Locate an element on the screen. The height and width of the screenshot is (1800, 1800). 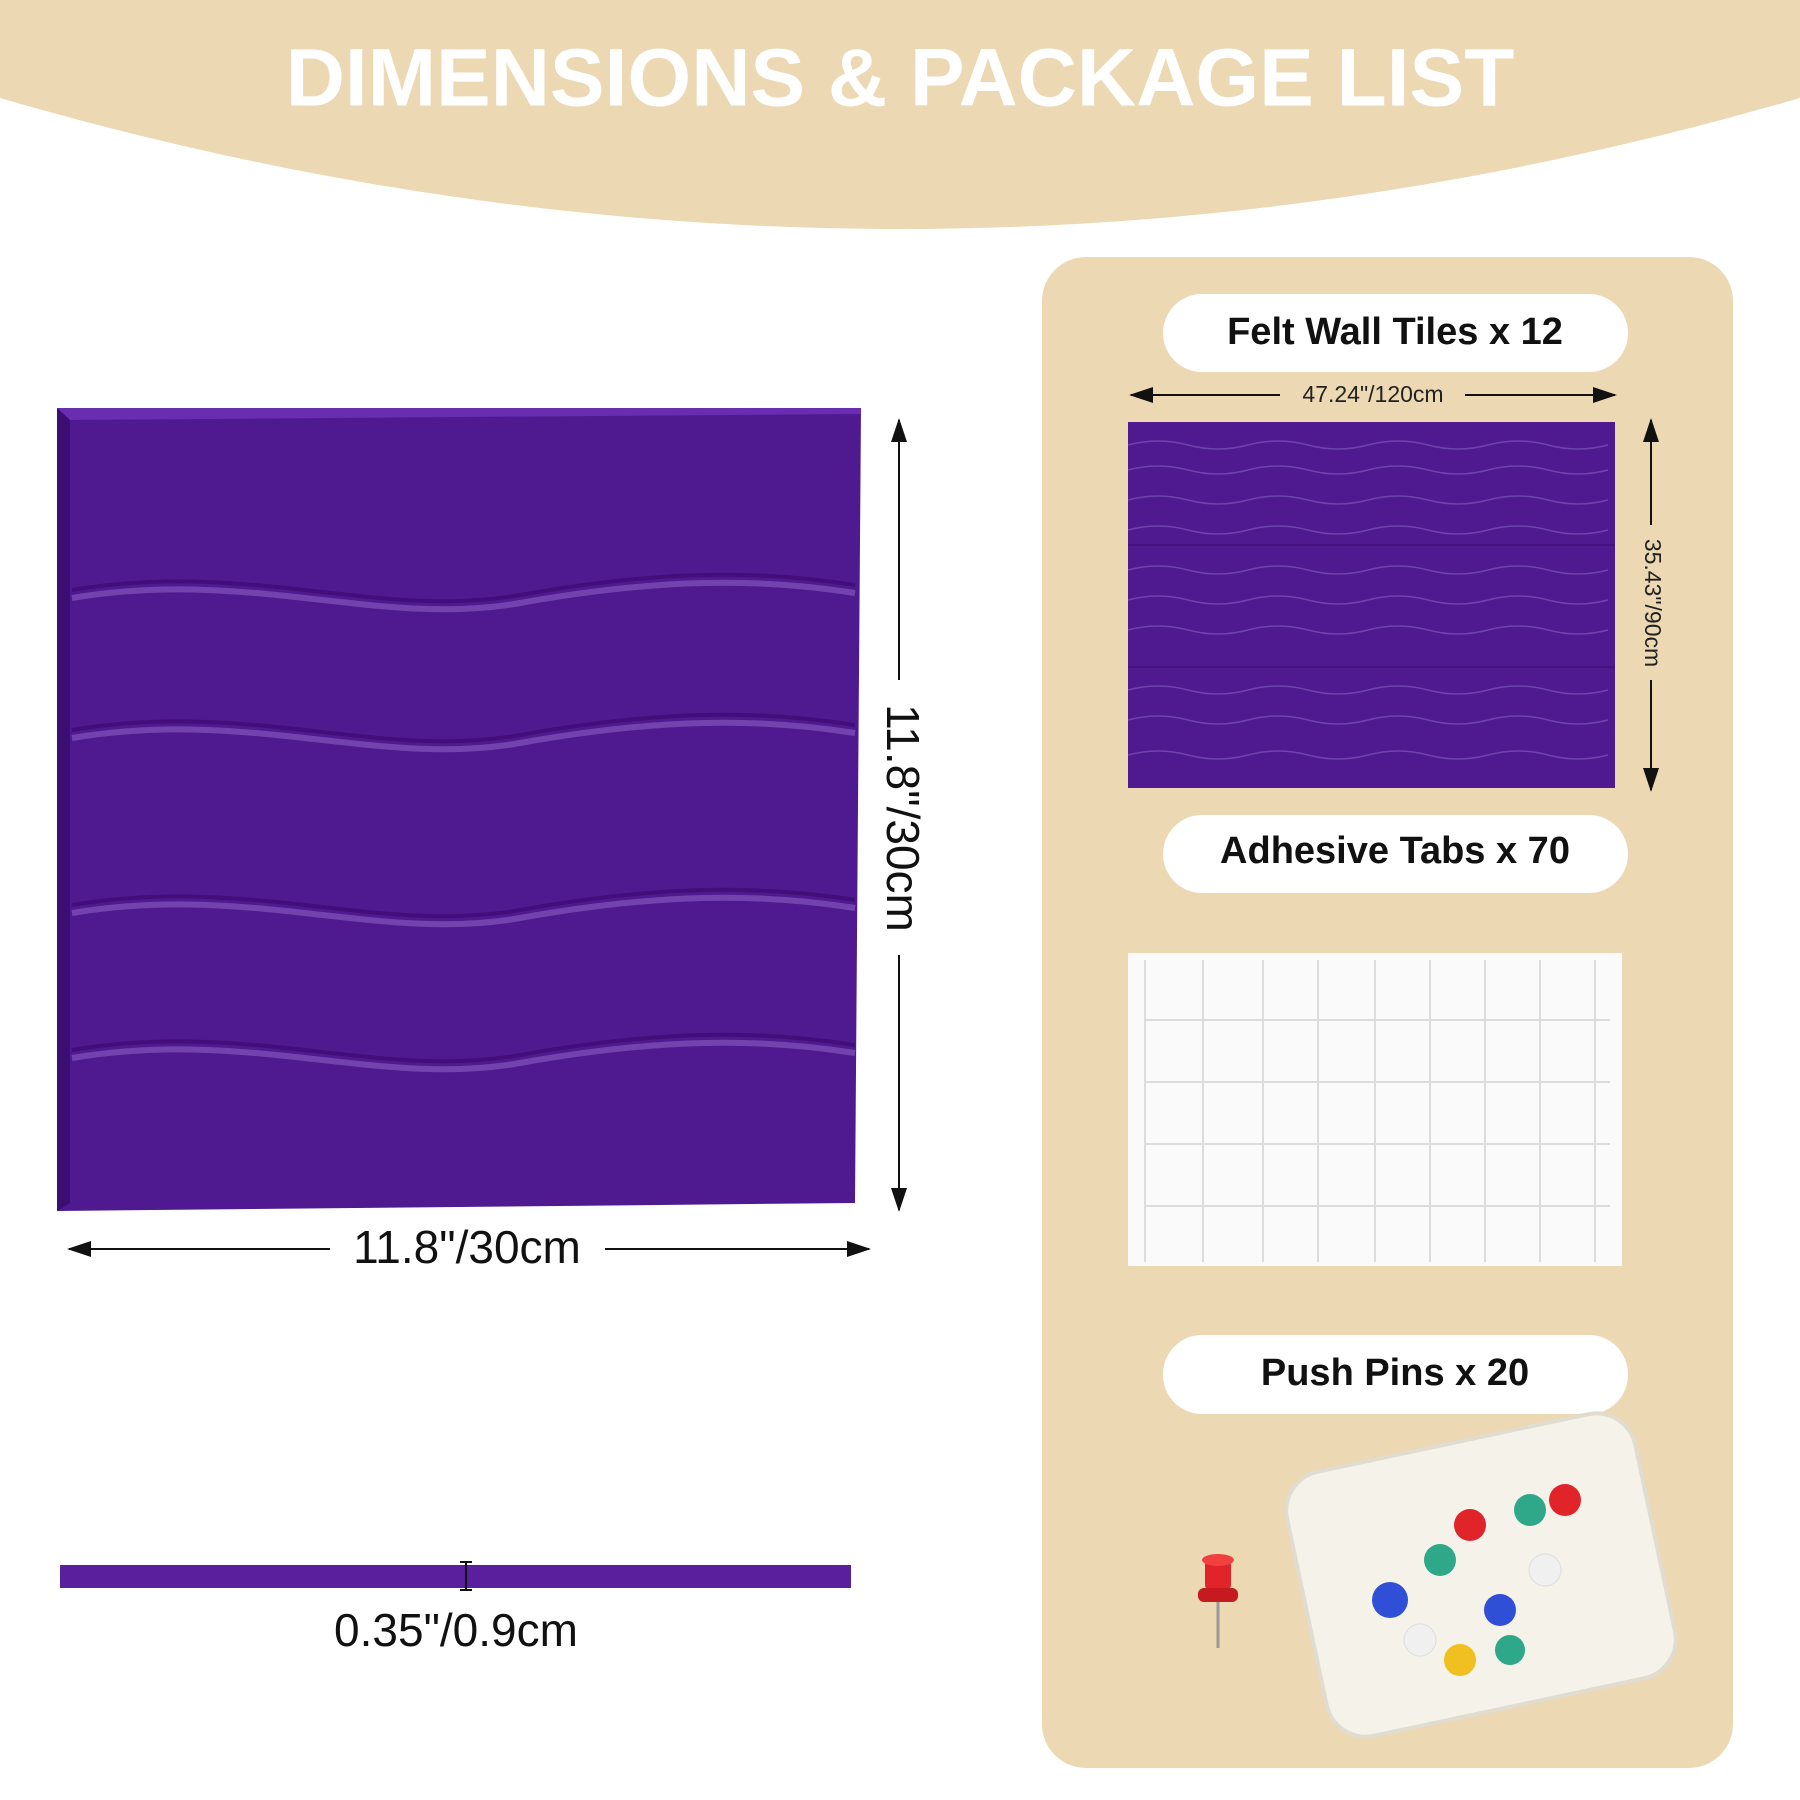
title: DIMENSIONS & PACKAGE LIST is located at coordinates (900, 78).